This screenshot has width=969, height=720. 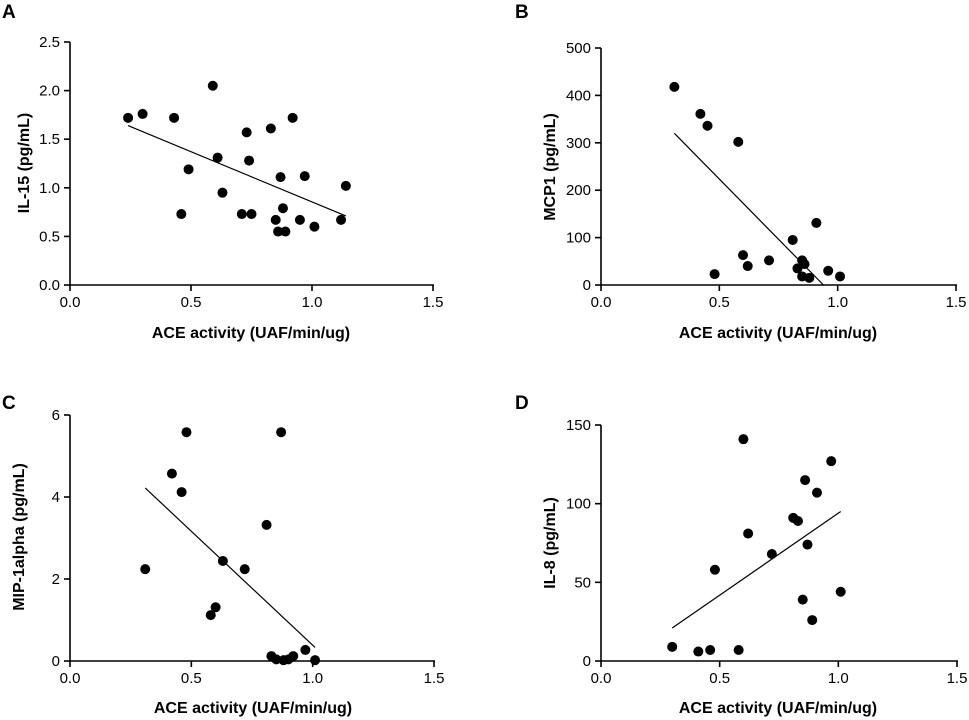 I want to click on y-axis-title-c: MIP-1alpha (pg/mL), so click(x=19, y=537).